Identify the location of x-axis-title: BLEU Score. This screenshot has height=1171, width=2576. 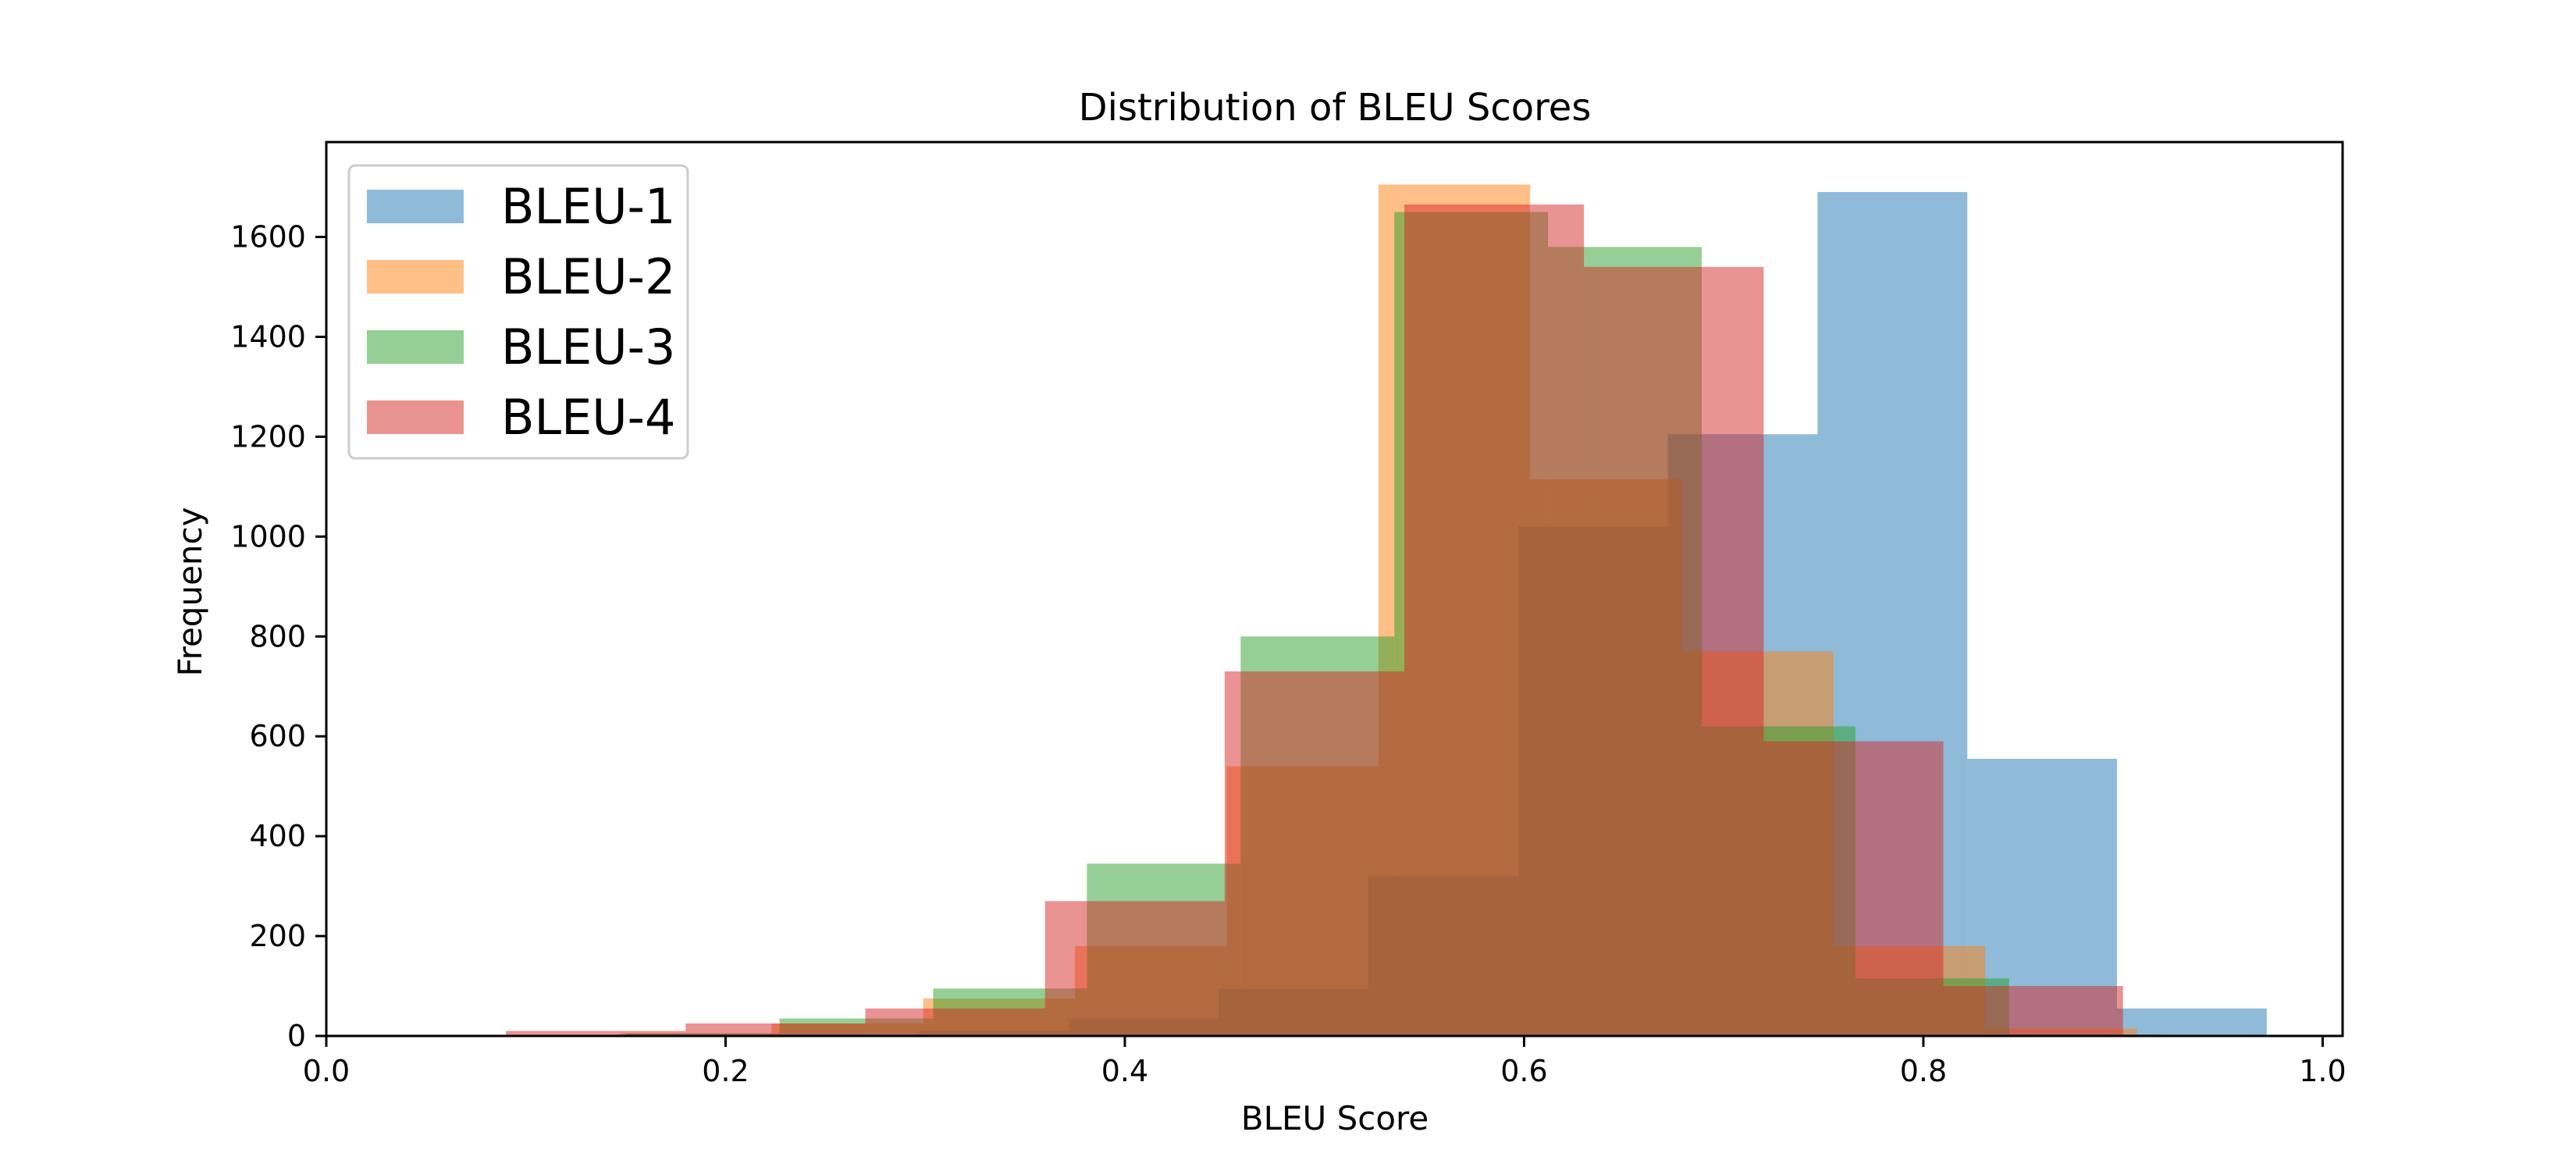
(1335, 1118).